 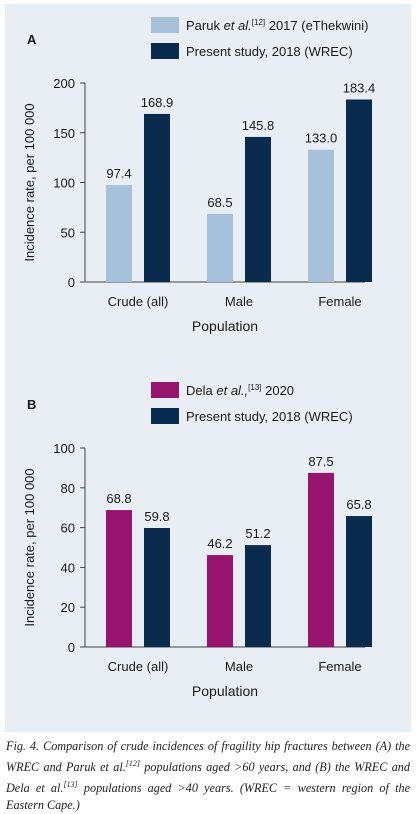 What do you see at coordinates (238, 25) in the screenshot?
I see `legend-text-italic: et al.` at bounding box center [238, 25].